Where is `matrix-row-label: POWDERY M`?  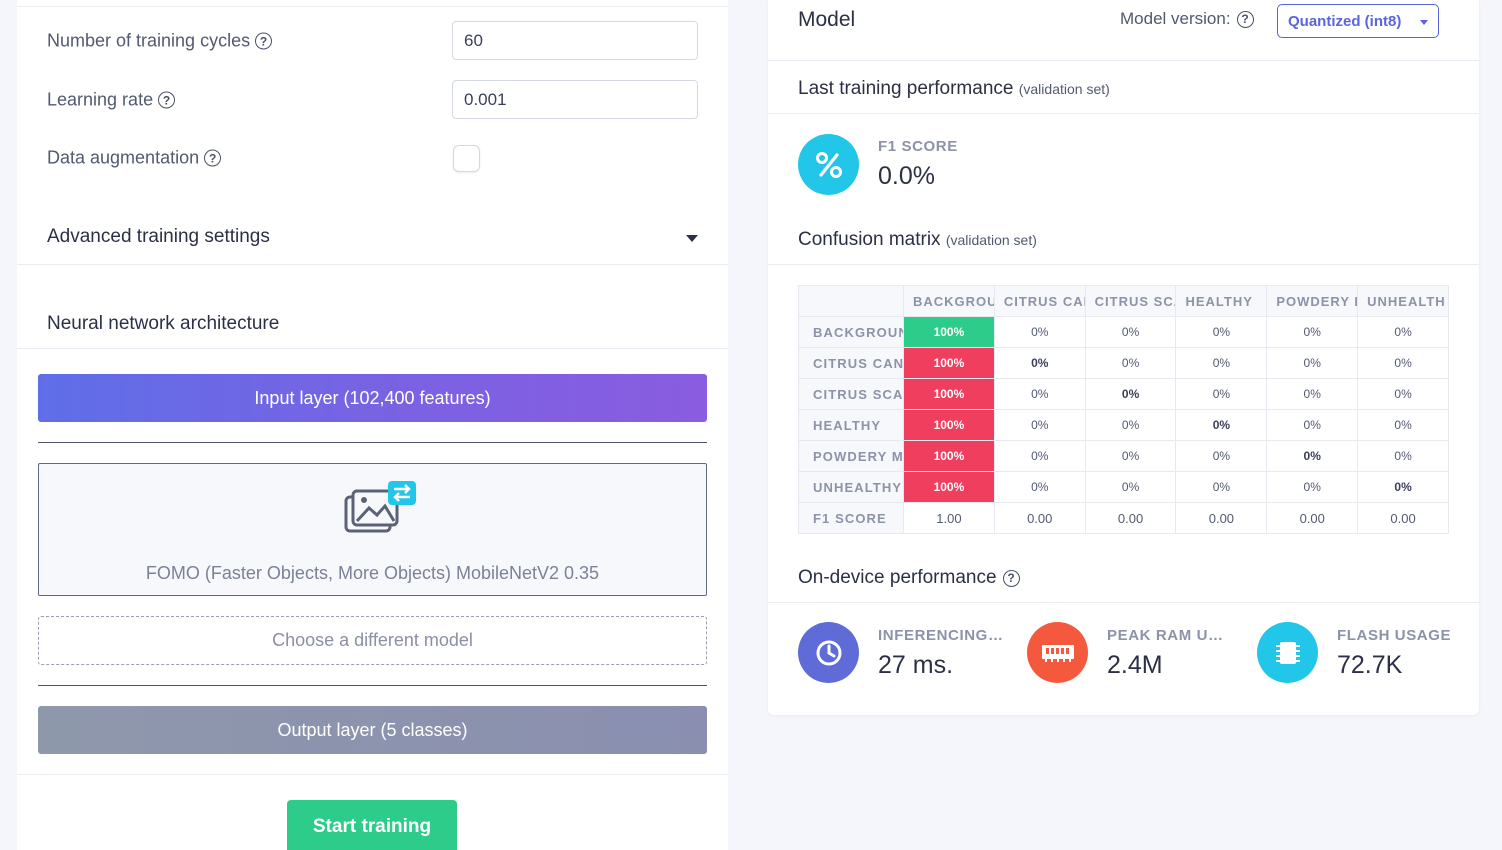
matrix-row-label: POWDERY M is located at coordinates (851, 456).